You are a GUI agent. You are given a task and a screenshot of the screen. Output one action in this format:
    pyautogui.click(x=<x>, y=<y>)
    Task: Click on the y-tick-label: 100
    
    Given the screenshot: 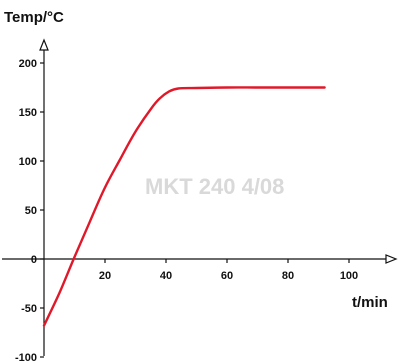 What is the action you would take?
    pyautogui.click(x=28, y=162)
    